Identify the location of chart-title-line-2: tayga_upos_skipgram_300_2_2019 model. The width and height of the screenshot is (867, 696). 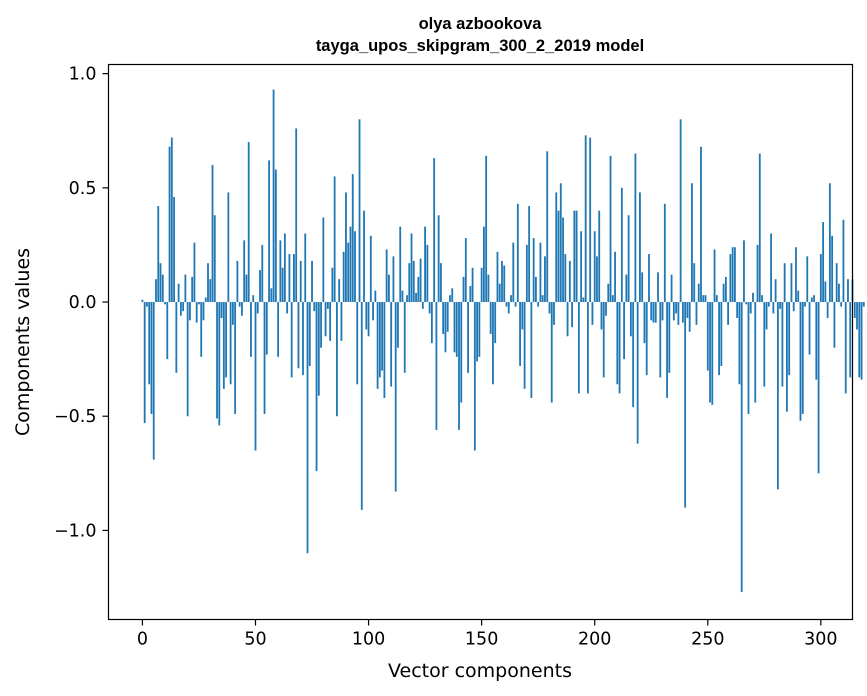
(480, 46).